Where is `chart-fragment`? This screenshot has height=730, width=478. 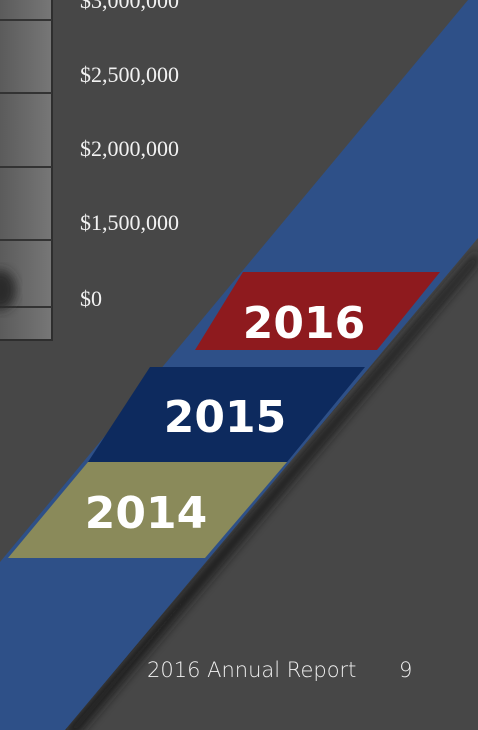
chart-fragment is located at coordinates (26, 170).